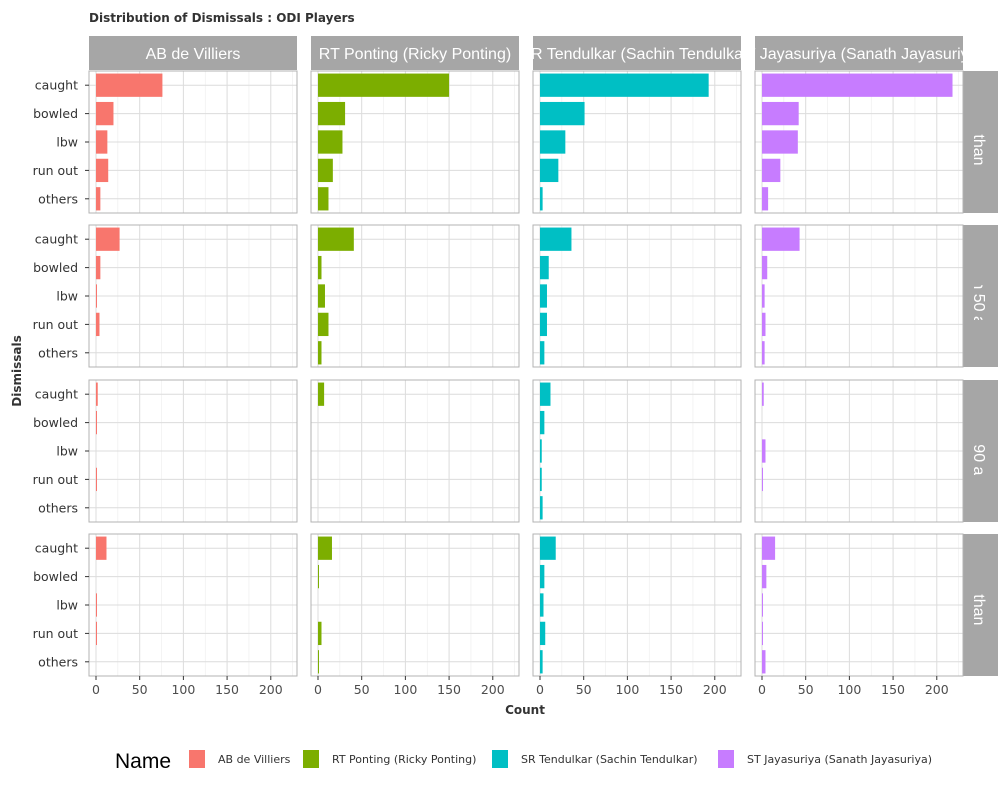 This screenshot has width=1008, height=792. Describe the element at coordinates (415, 54) in the screenshot. I see `facet-strip-label: RT Ponting (Ricky Ponting)` at that location.